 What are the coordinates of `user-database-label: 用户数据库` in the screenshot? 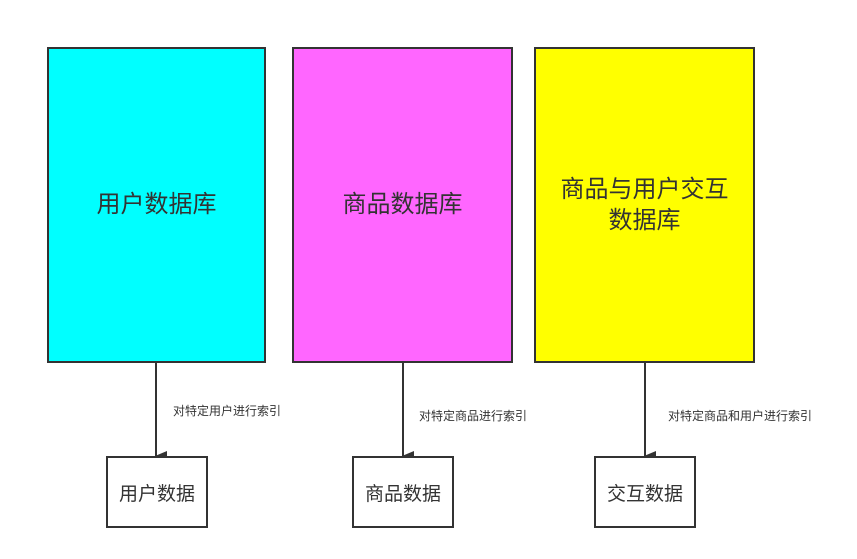 It's located at (156, 204).